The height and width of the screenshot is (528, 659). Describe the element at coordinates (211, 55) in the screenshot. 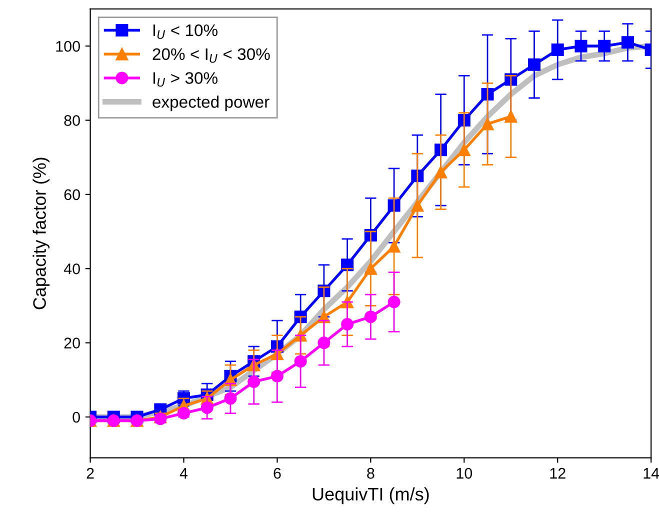

I see `legend-label: 20% < I$_{U}$ < 30%` at that location.